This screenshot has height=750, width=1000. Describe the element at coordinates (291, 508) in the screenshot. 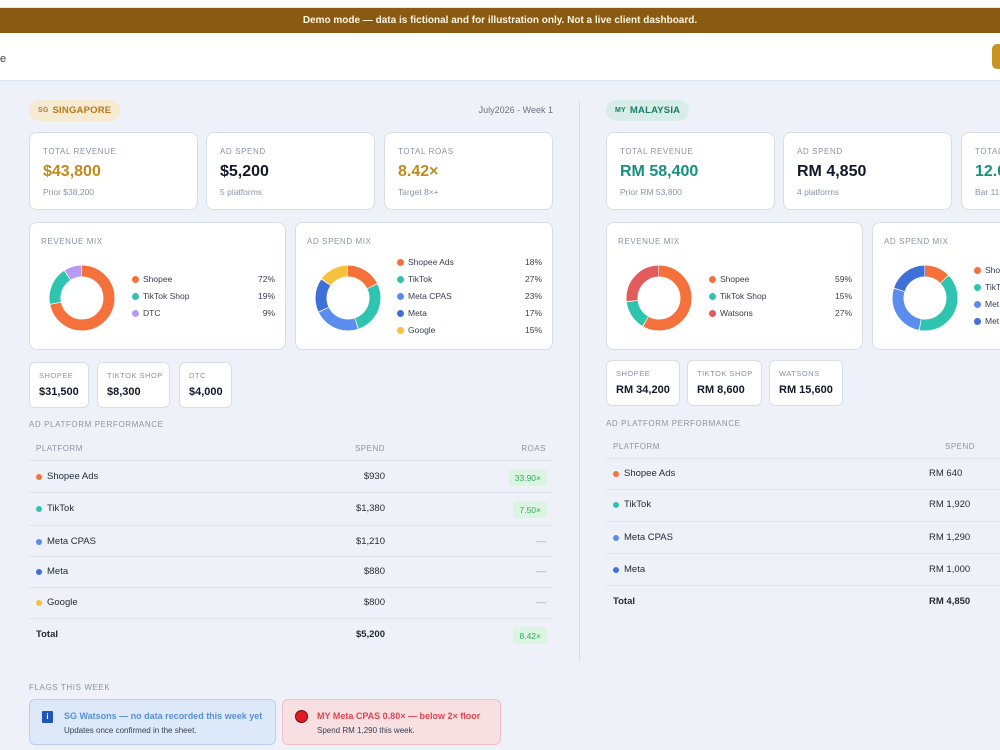

I see `table-row: TikTok $1,380 7.50×` at that location.